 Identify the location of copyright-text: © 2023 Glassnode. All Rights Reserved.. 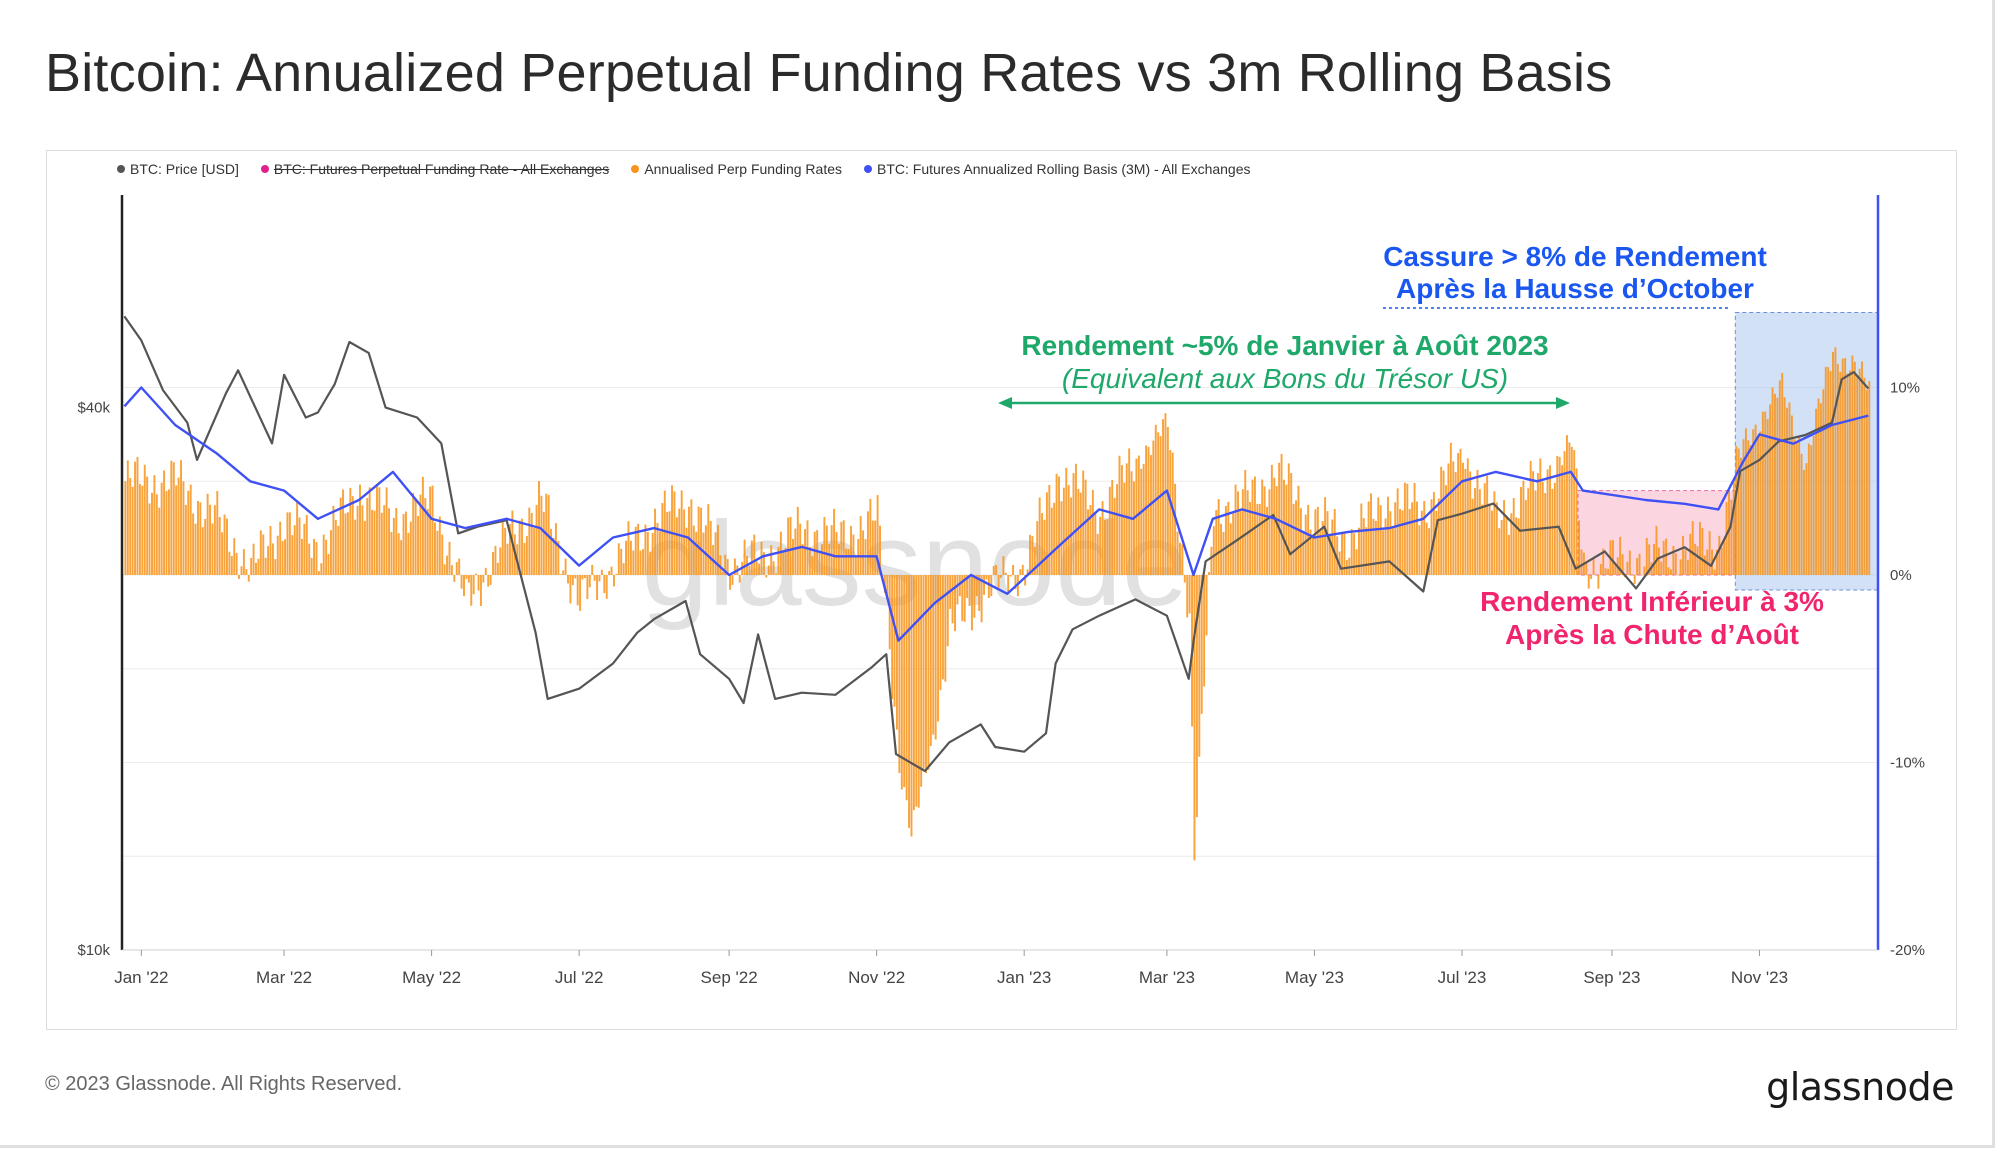
(224, 1084).